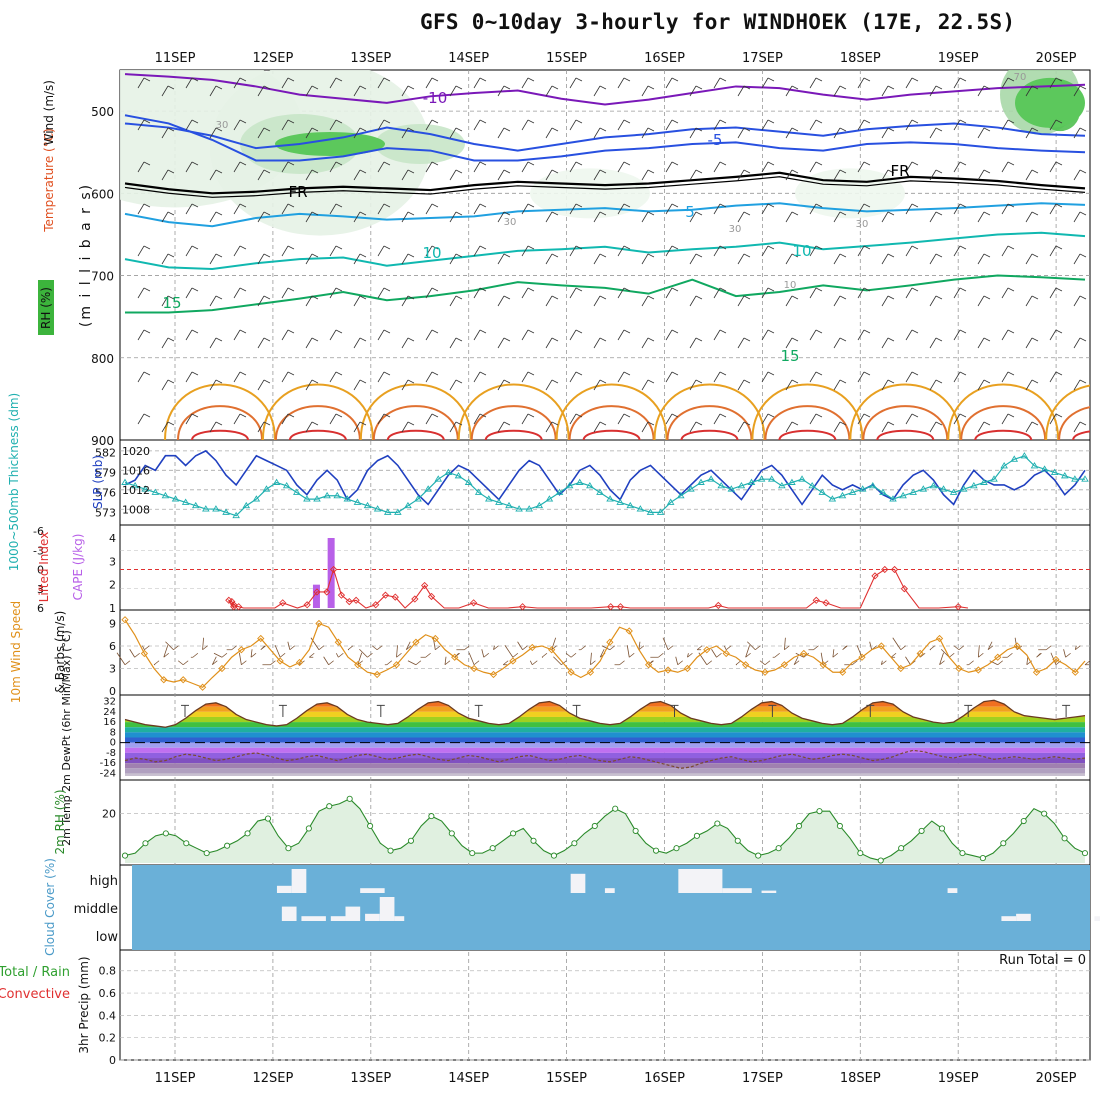  What do you see at coordinates (136, 451) in the screenshot?
I see `slp-tick: 1020` at bounding box center [136, 451].